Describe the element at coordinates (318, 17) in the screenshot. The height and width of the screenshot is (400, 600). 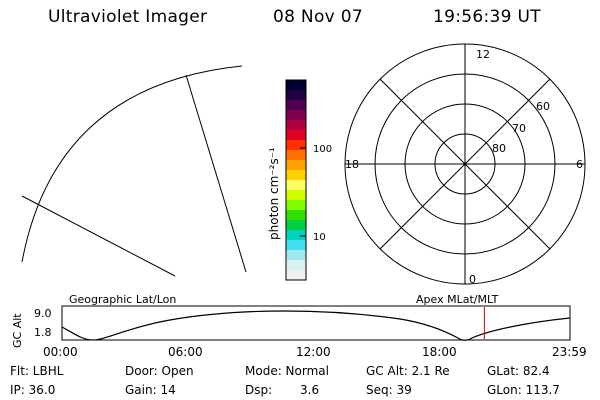
I see `date-readout: 08 Nov 07` at that location.